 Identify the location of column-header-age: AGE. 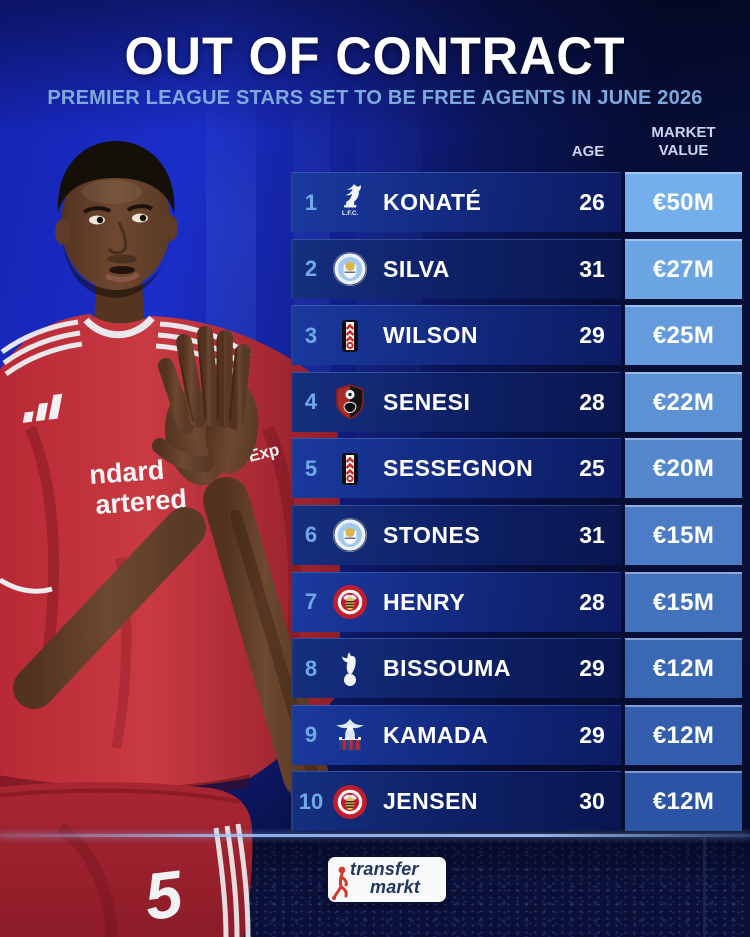
(588, 151).